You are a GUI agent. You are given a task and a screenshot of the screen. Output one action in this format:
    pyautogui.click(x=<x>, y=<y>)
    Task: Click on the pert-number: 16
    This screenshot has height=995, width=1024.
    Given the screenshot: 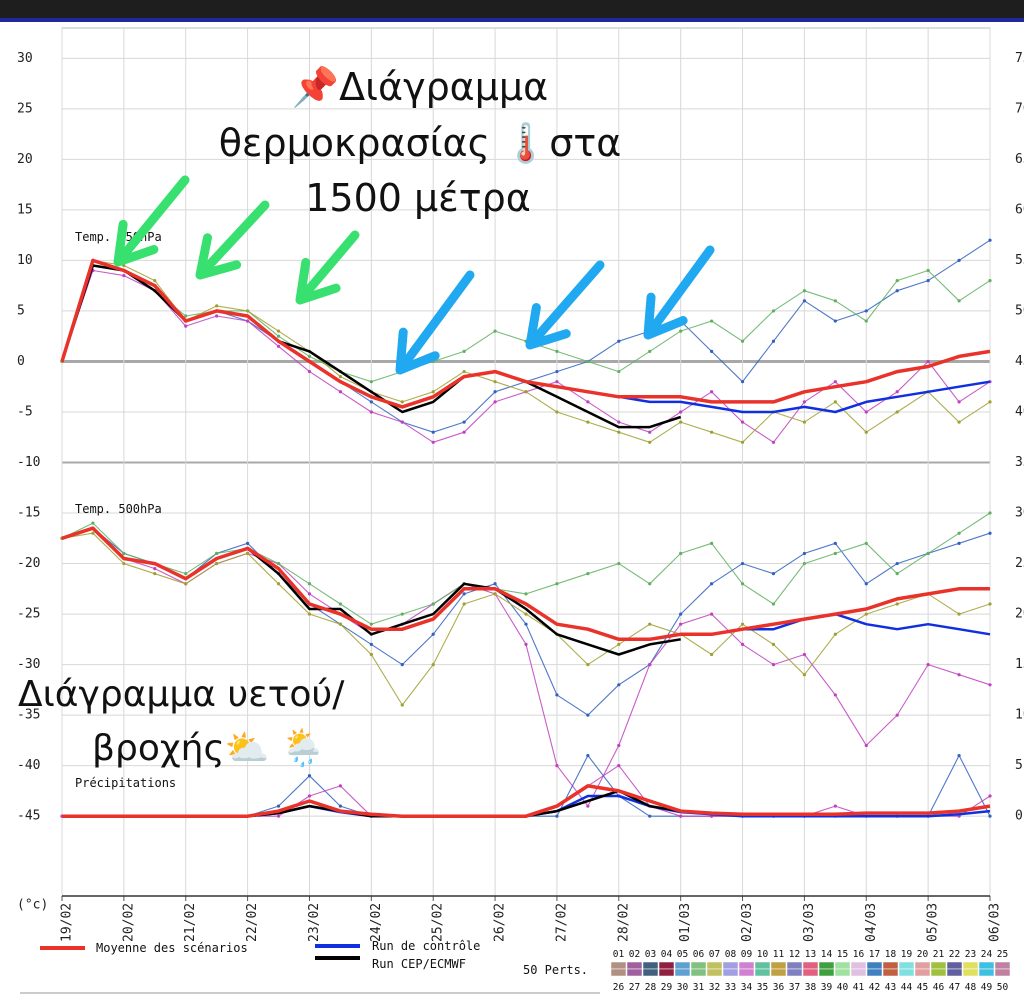 What is the action you would take?
    pyautogui.click(x=859, y=954)
    